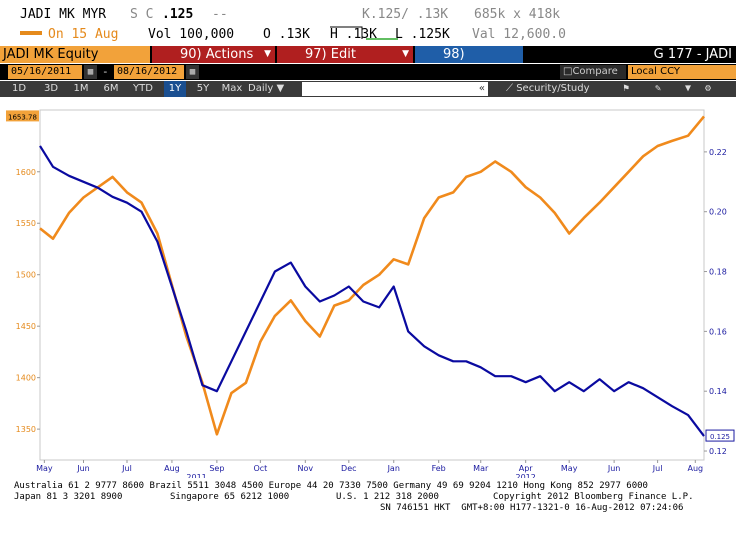  Describe the element at coordinates (348, 468) in the screenshot. I see `x-axis-tick-label: Dec` at that location.